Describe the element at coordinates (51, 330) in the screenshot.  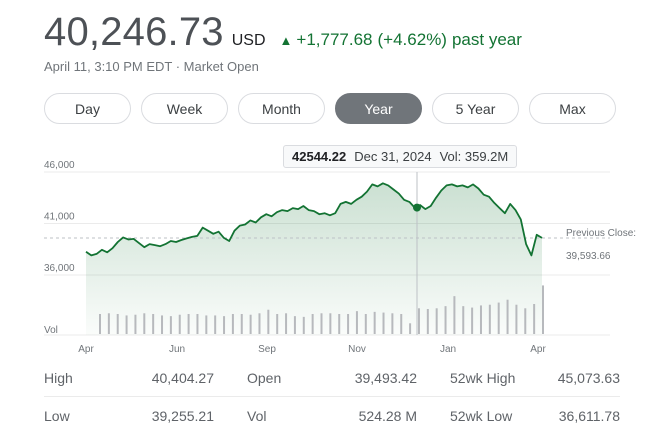
I see `volume-label: Vol` at that location.